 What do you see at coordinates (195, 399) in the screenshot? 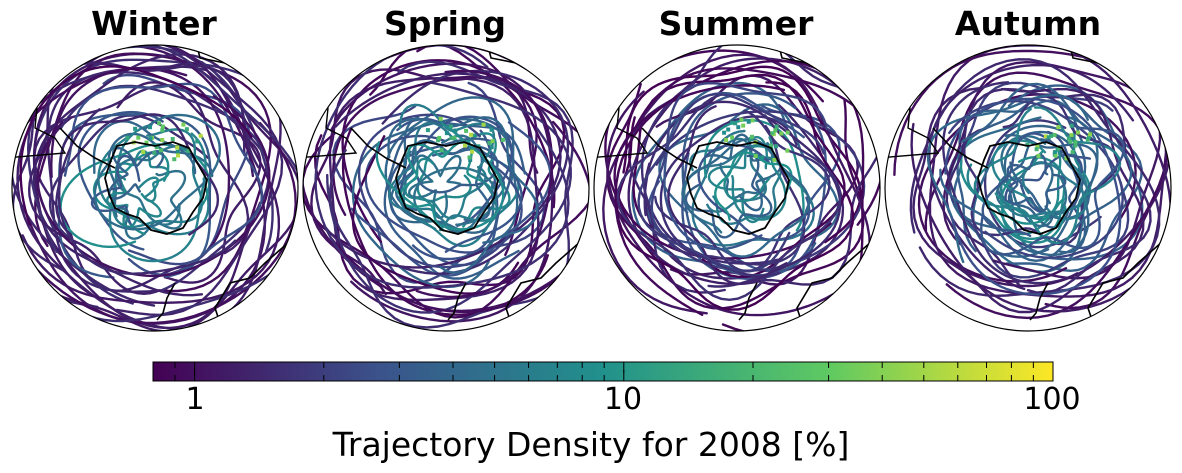
I see `colorbar-tick-label-1: 1` at bounding box center [195, 399].